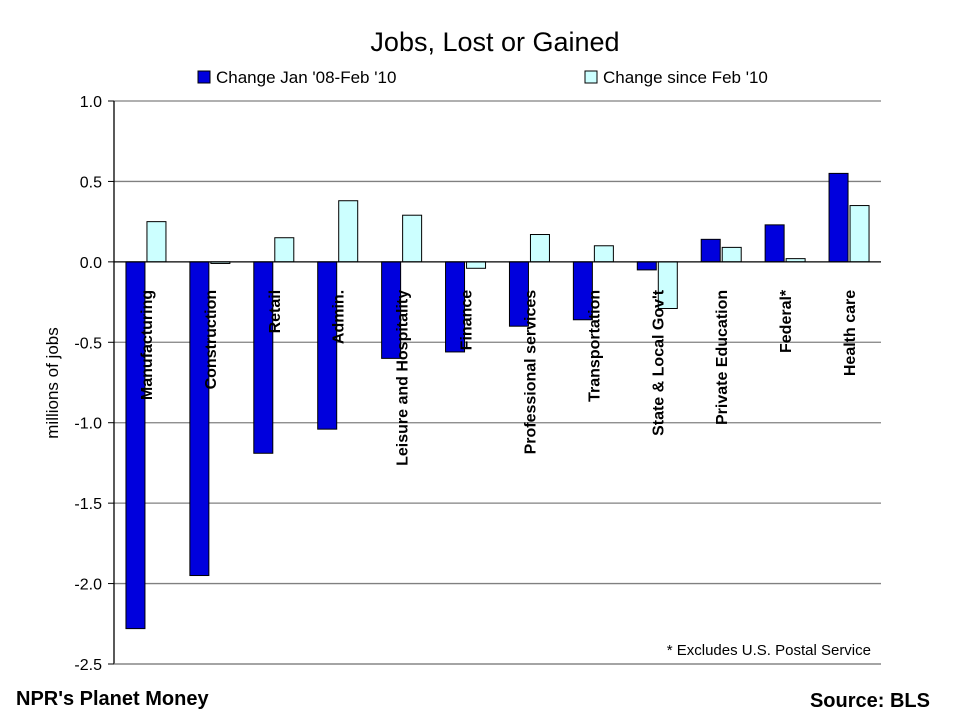 Image resolution: width=960 pixels, height=720 pixels. I want to click on category-label: Transportation, so click(594, 346).